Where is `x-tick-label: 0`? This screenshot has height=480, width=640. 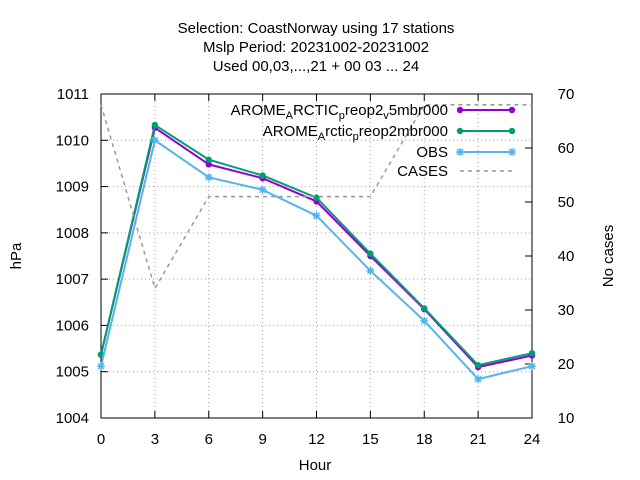 x-tick-label: 0 is located at coordinates (101, 439).